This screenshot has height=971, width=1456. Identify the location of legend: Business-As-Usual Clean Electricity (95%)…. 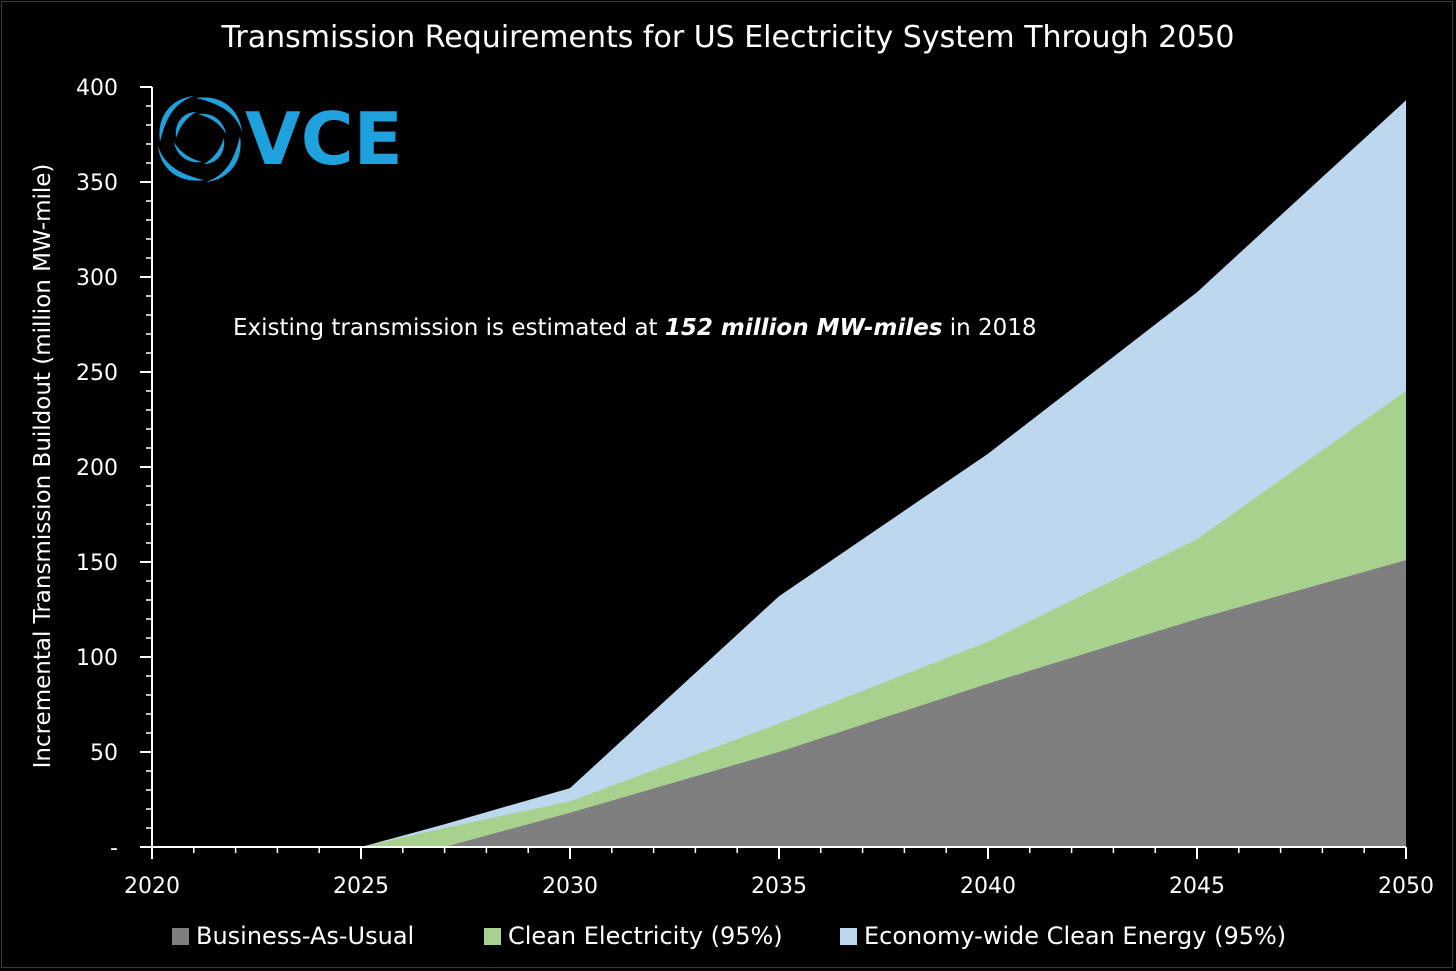
(729, 936).